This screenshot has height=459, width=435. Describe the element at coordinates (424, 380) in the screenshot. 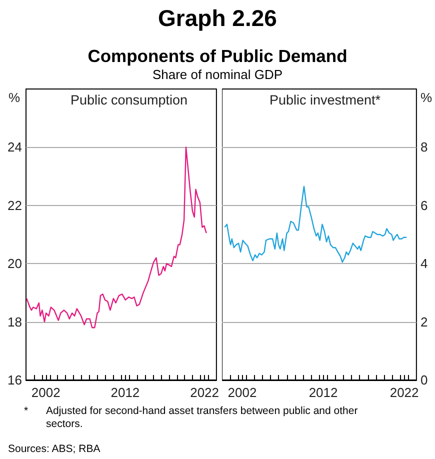

I see `y-tick-label: 0` at that location.